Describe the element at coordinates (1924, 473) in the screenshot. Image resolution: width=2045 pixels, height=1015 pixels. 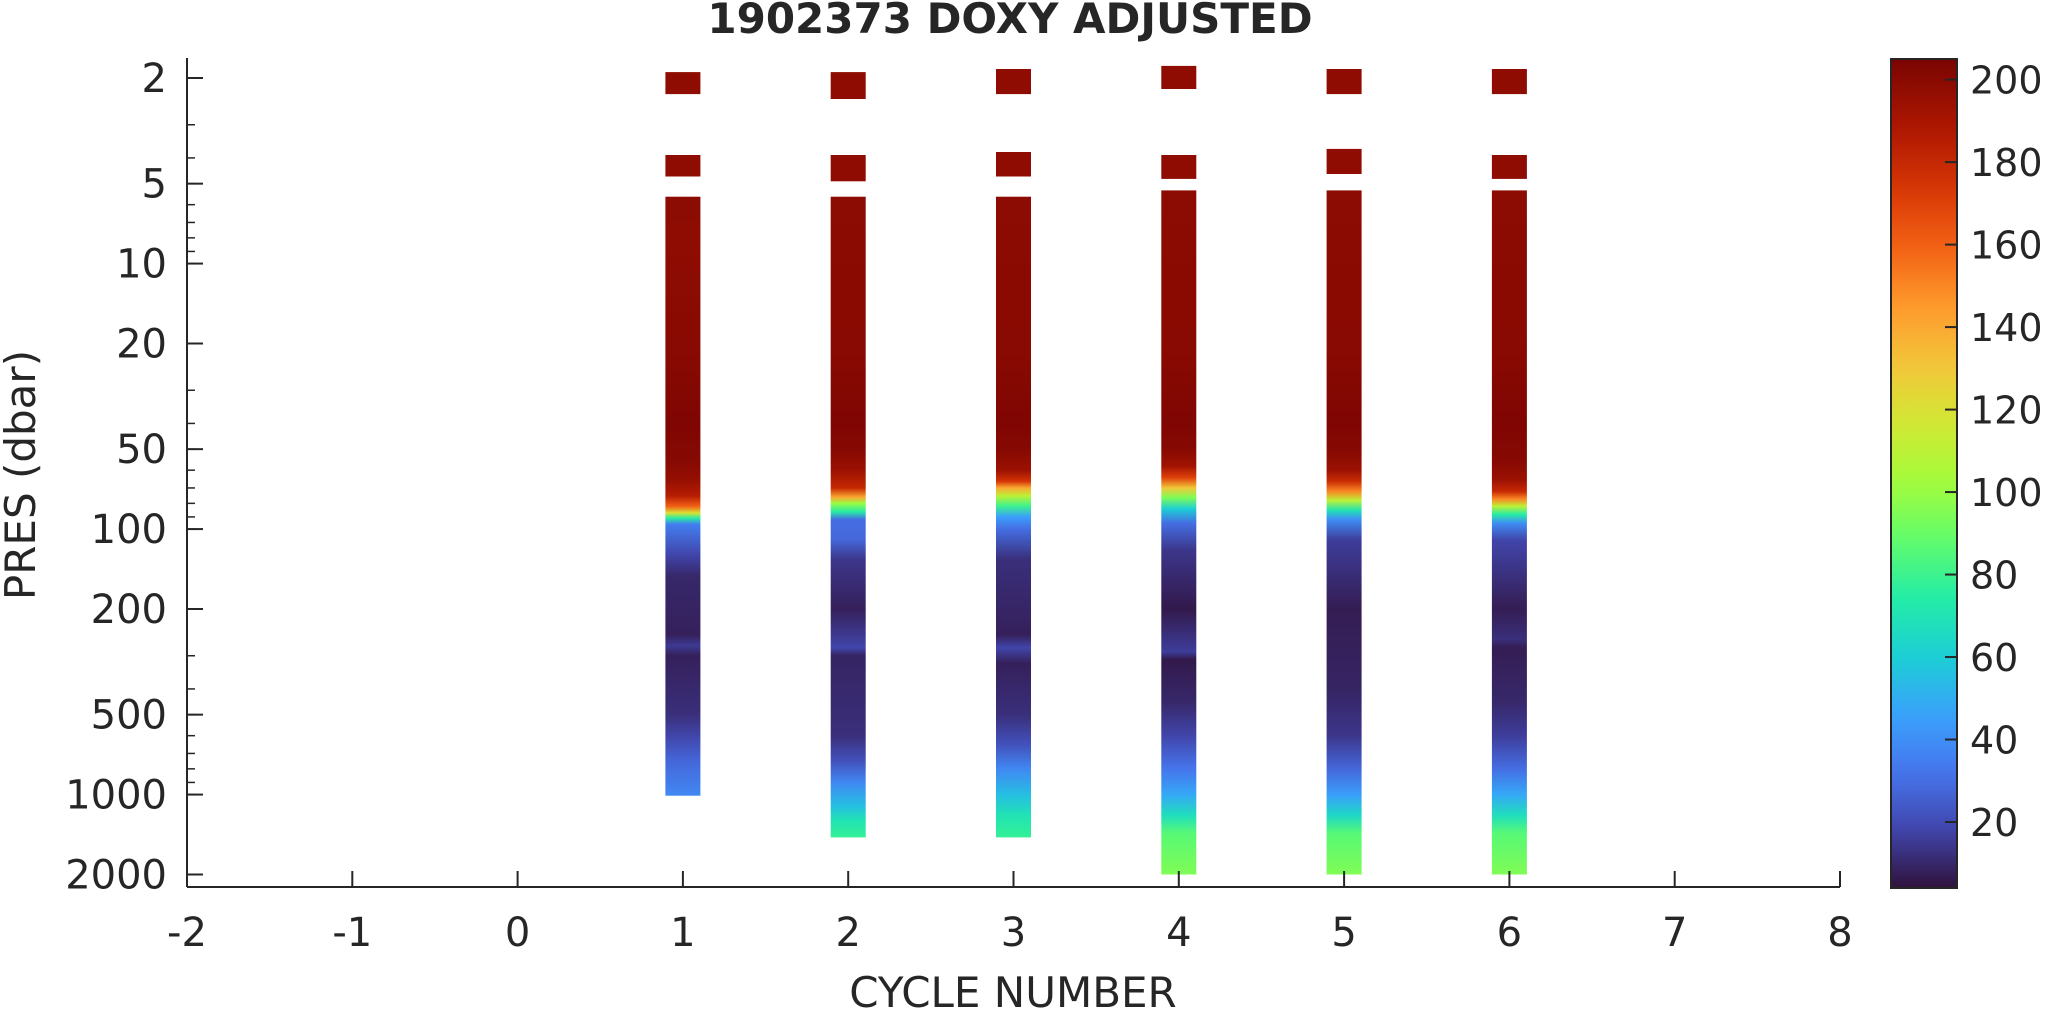
I see `colorbar-gradient` at that location.